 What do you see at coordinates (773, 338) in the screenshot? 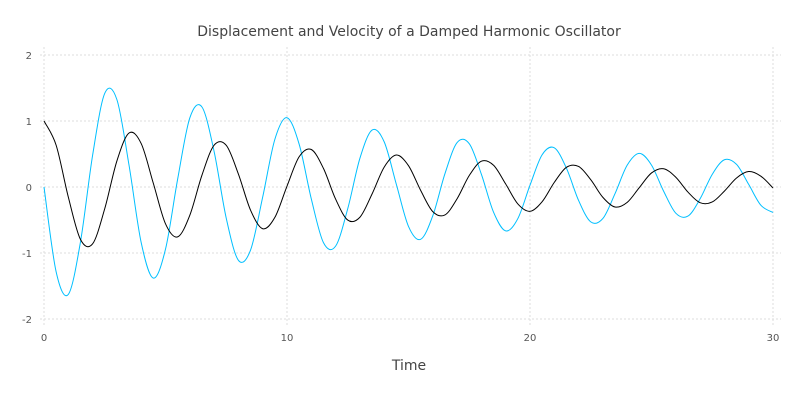
I see `x-tick-label: 30` at bounding box center [773, 338].